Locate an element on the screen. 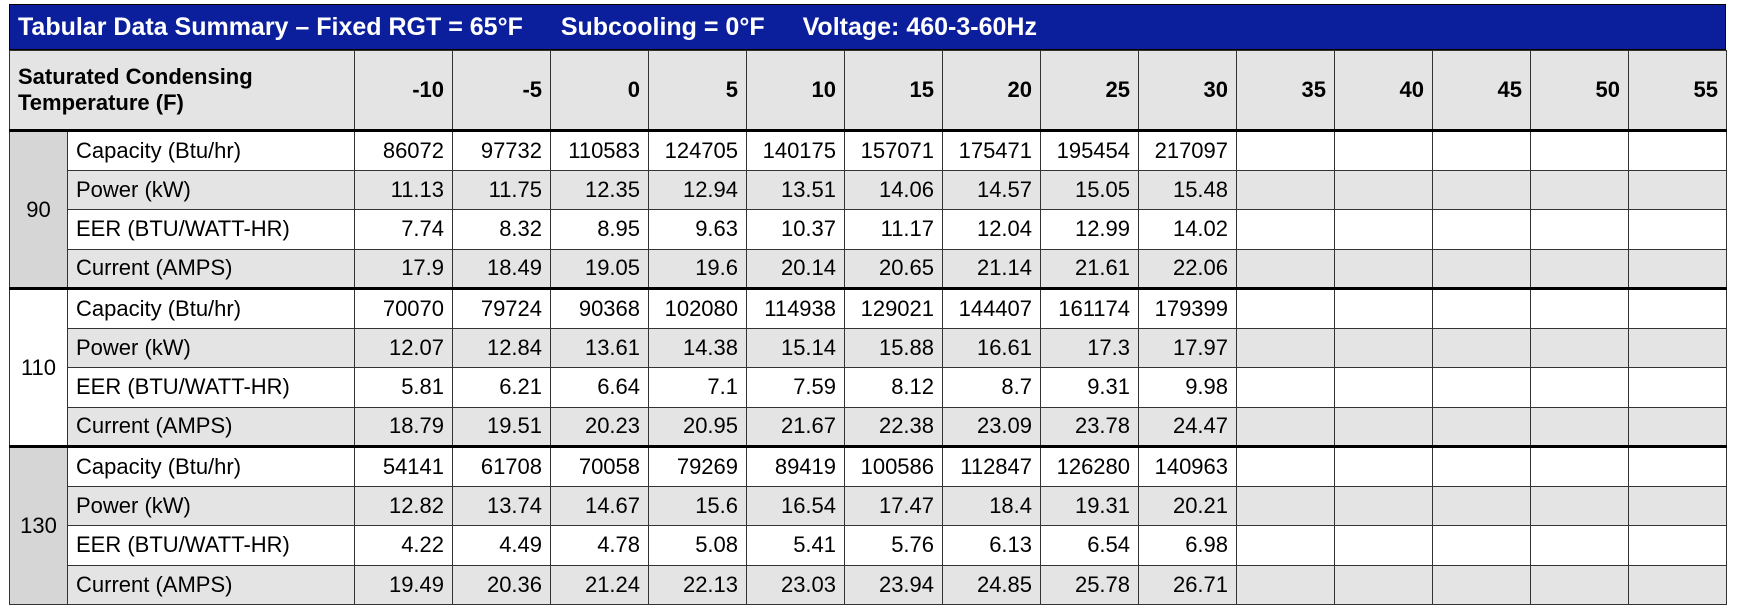 This screenshot has width=1740, height=608. value-cell: 19.49 is located at coordinates (404, 584).